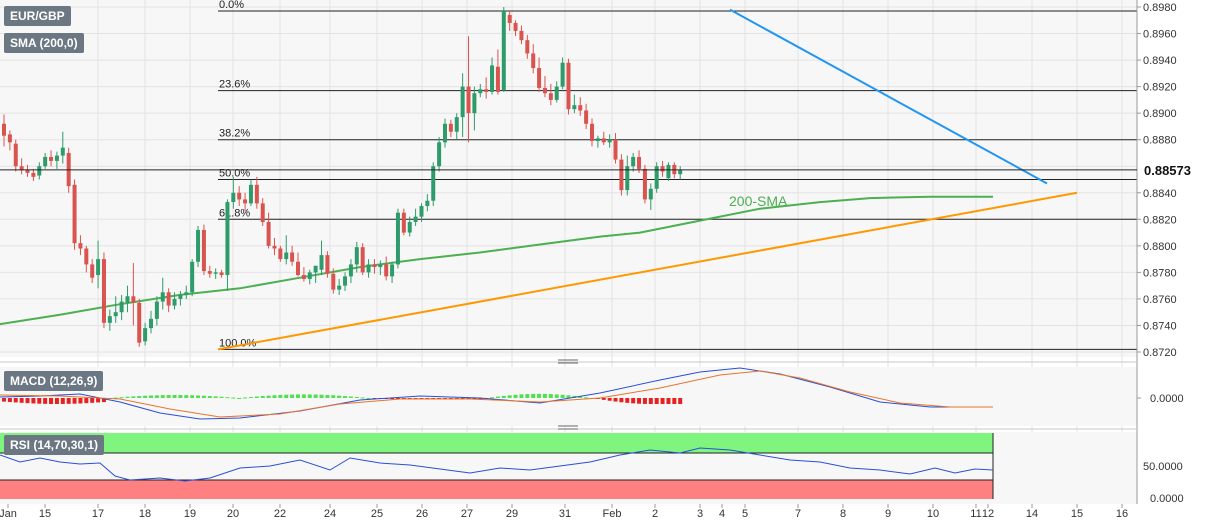 This screenshot has height=526, width=1207. I want to click on sma-legend-badge: SMA (200,0), so click(44, 43).